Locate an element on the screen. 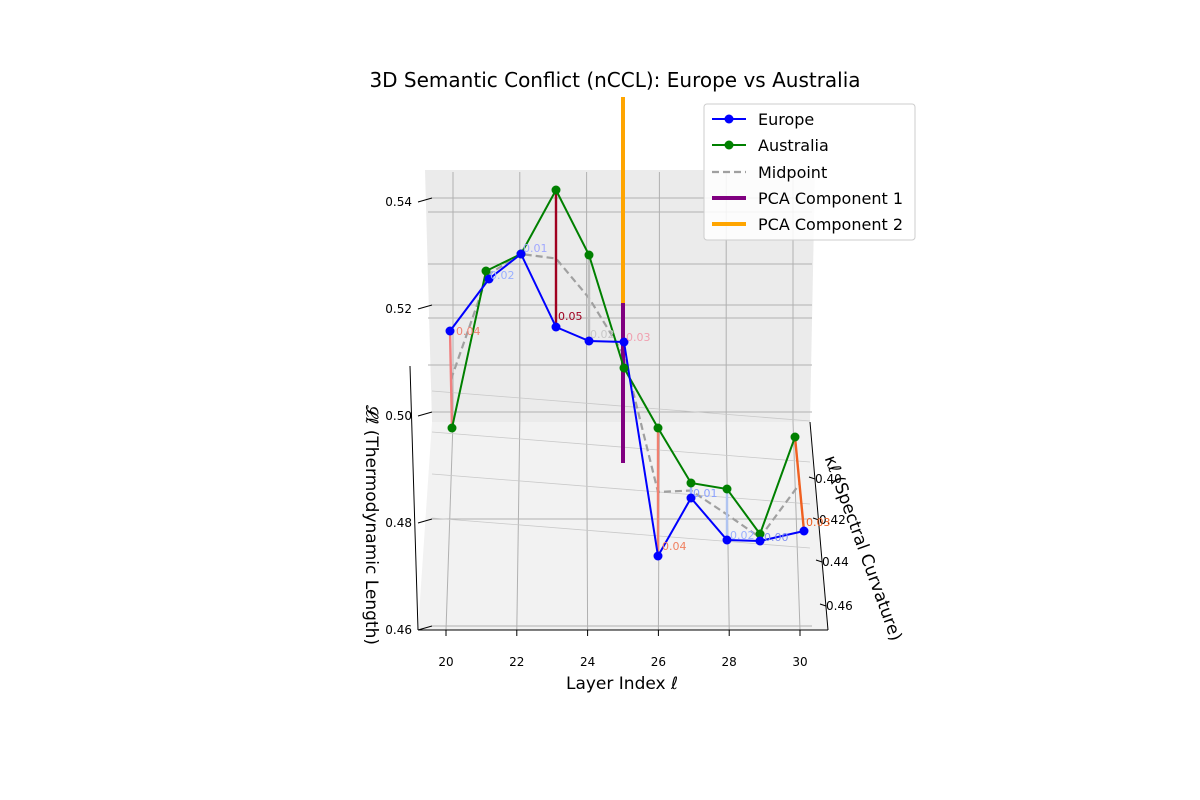 The height and width of the screenshot is (800, 1200). x-tick-label: 20 is located at coordinates (445, 662).